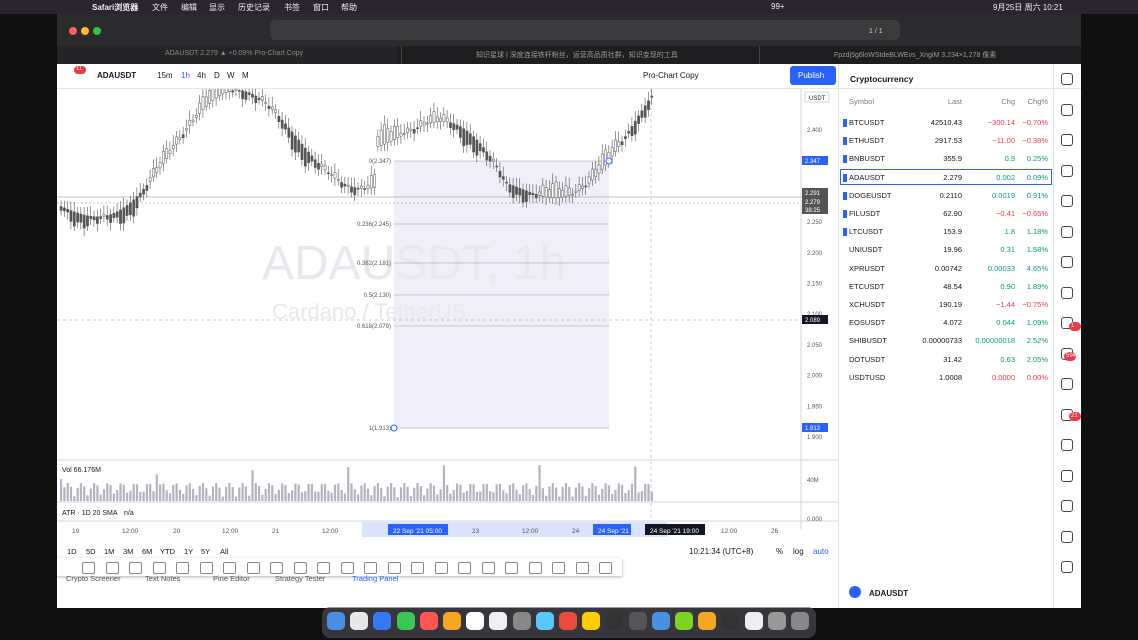  I want to click on range-button: 1D, so click(72, 551).